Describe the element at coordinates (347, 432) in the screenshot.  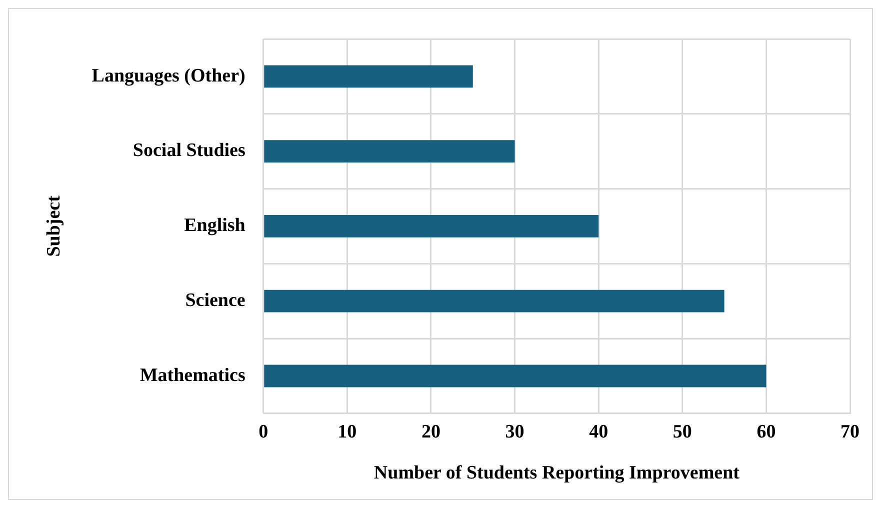
I see `x-tick-label: 10` at that location.